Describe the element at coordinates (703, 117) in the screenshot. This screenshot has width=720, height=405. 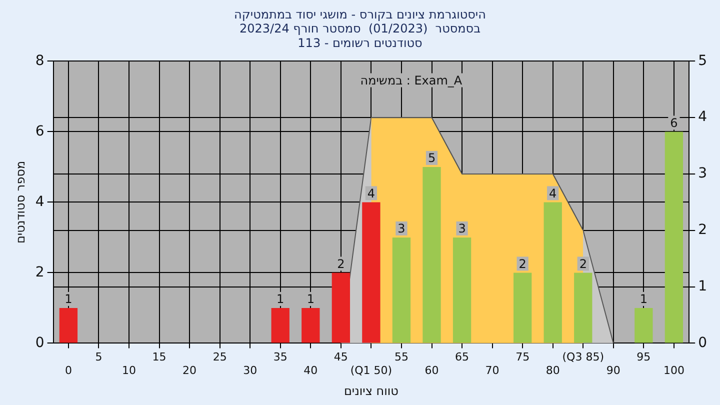
I see `y2-tick-label: 4` at that location.